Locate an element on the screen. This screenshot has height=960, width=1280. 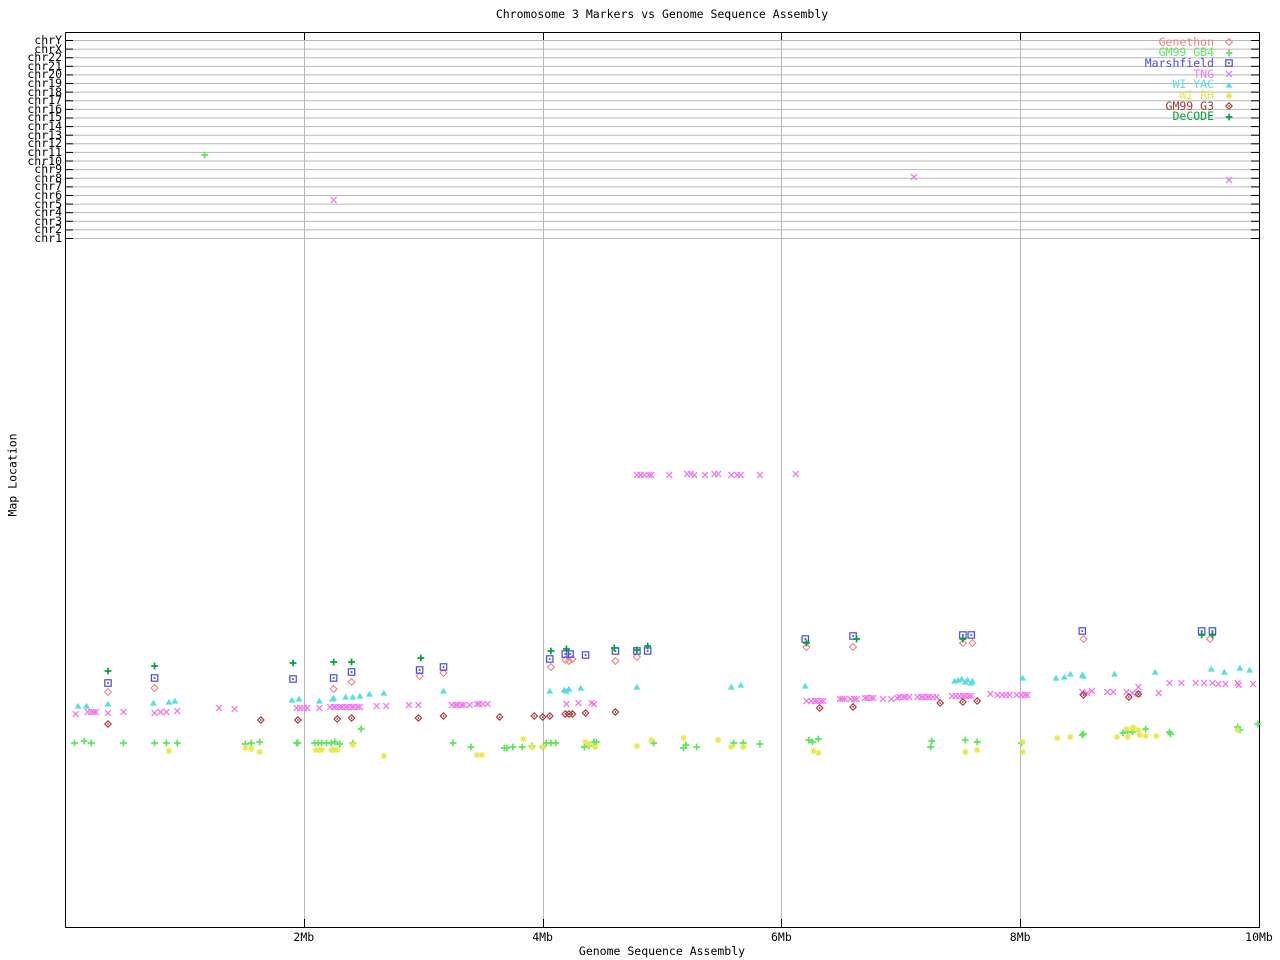
series-gm99-g3 is located at coordinates (623, 709).